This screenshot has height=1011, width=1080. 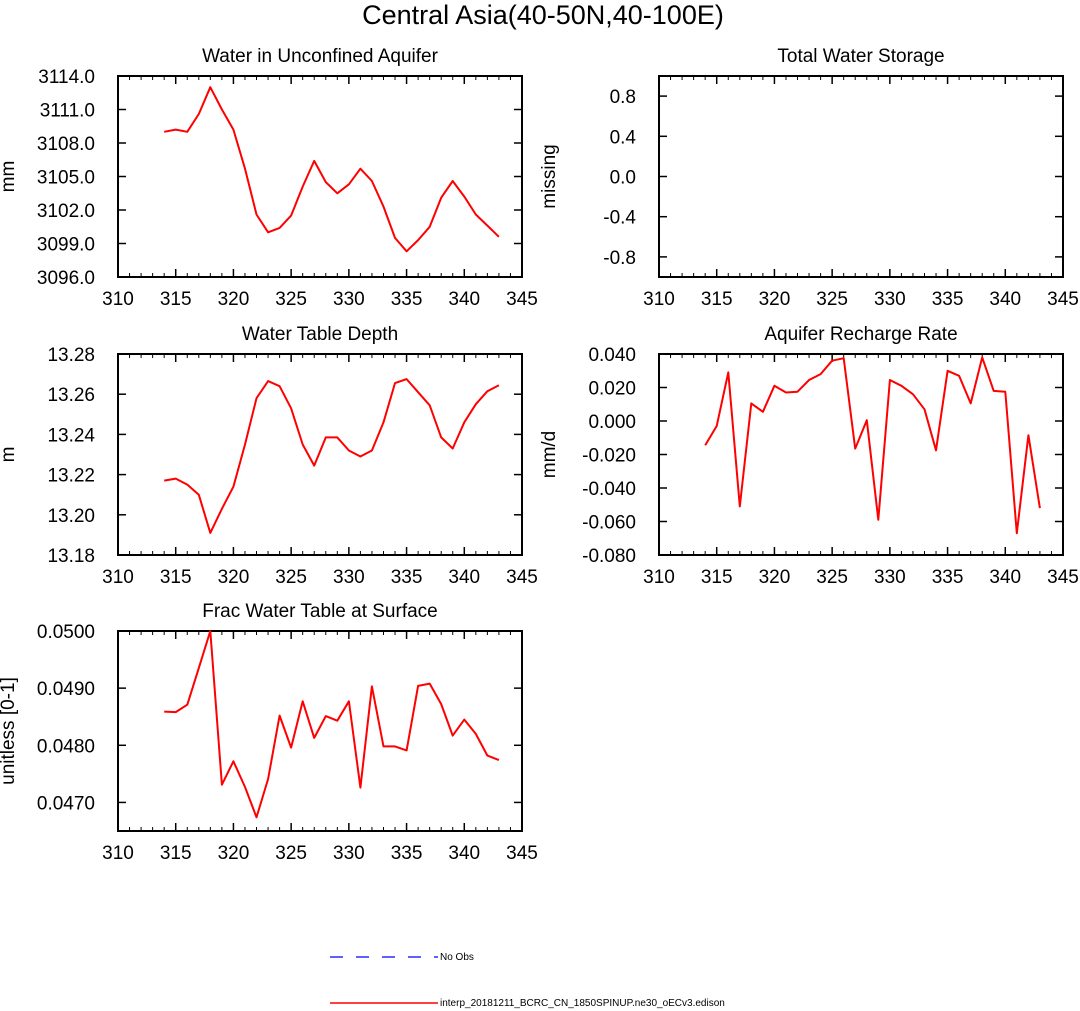 I want to click on panel-title: Water in Unconfined Aquifer, so click(x=320, y=56).